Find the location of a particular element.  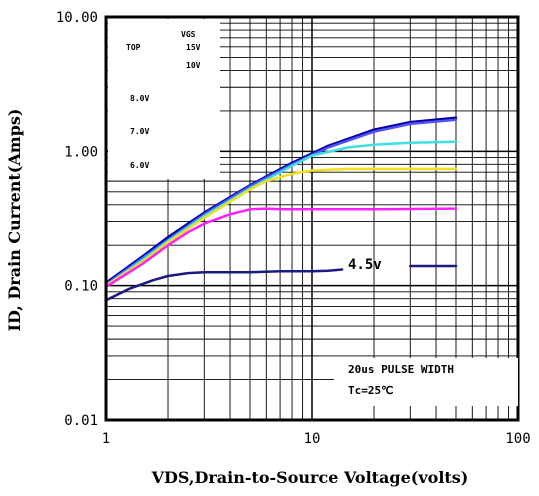

legend: VGS TOP 15V 10V 8.0V 7.0V 6.0V is located at coordinates (163, 100).